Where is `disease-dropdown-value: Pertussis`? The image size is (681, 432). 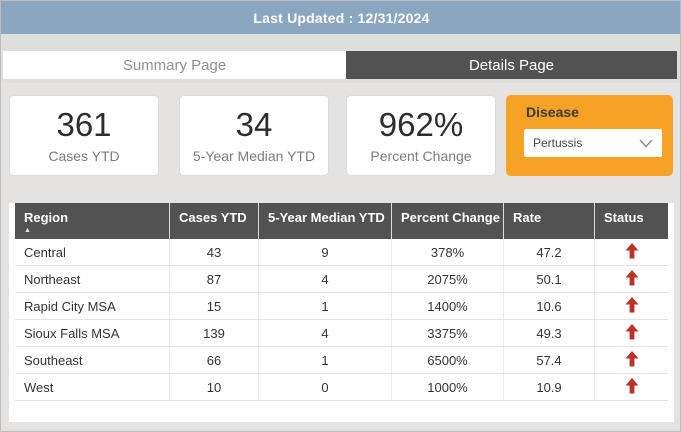 disease-dropdown-value: Pertussis is located at coordinates (558, 143).